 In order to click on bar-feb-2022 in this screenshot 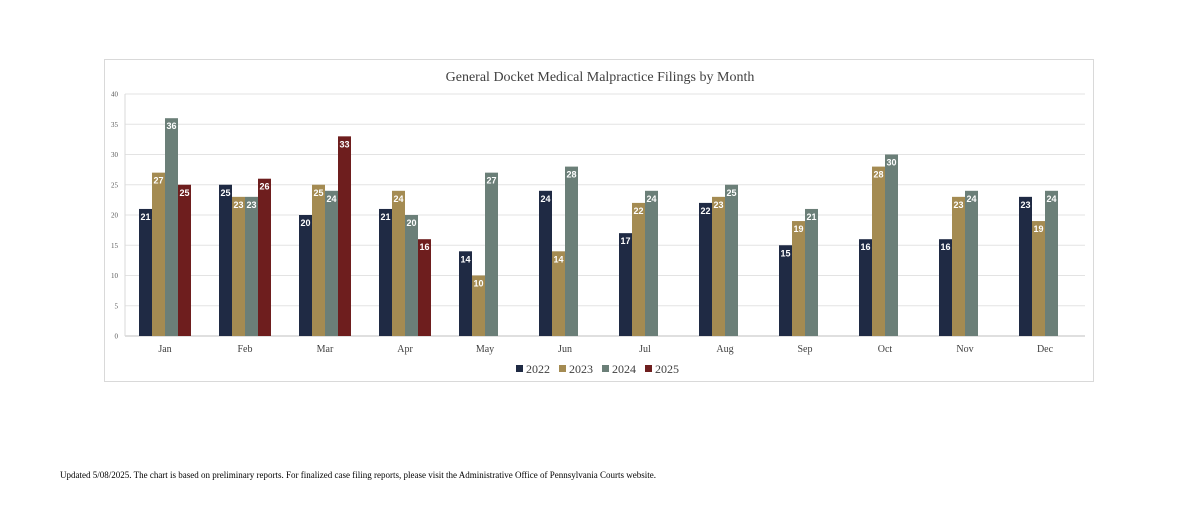, I will do `click(225, 260)`.